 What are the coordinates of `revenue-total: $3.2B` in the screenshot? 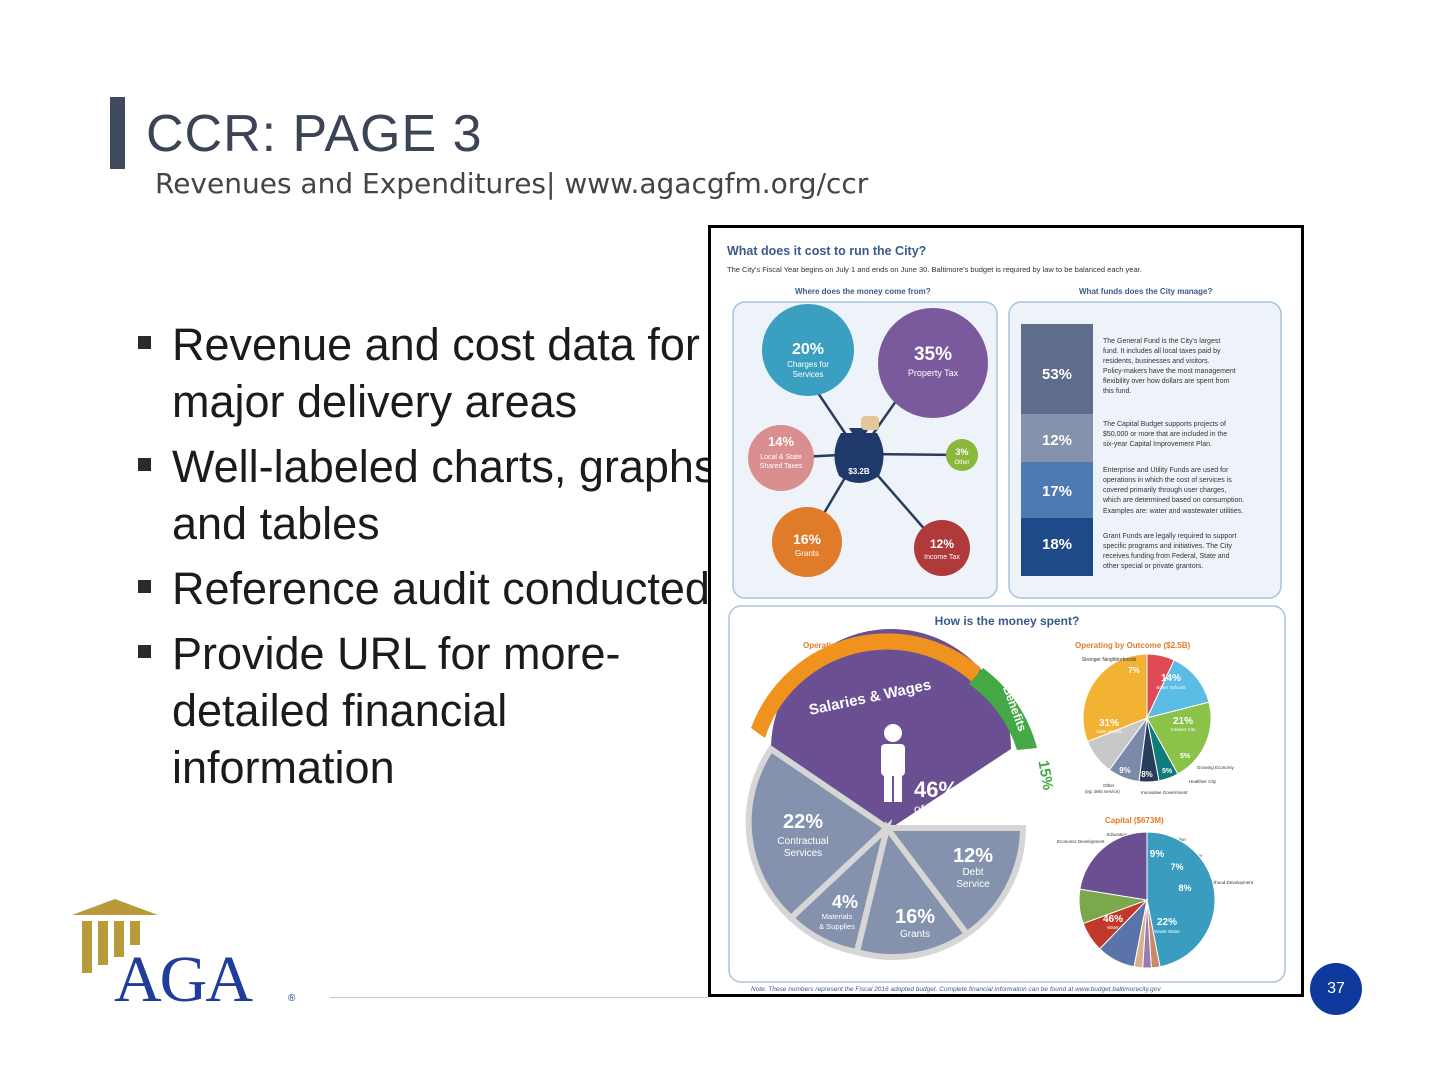 It's located at (859, 471).